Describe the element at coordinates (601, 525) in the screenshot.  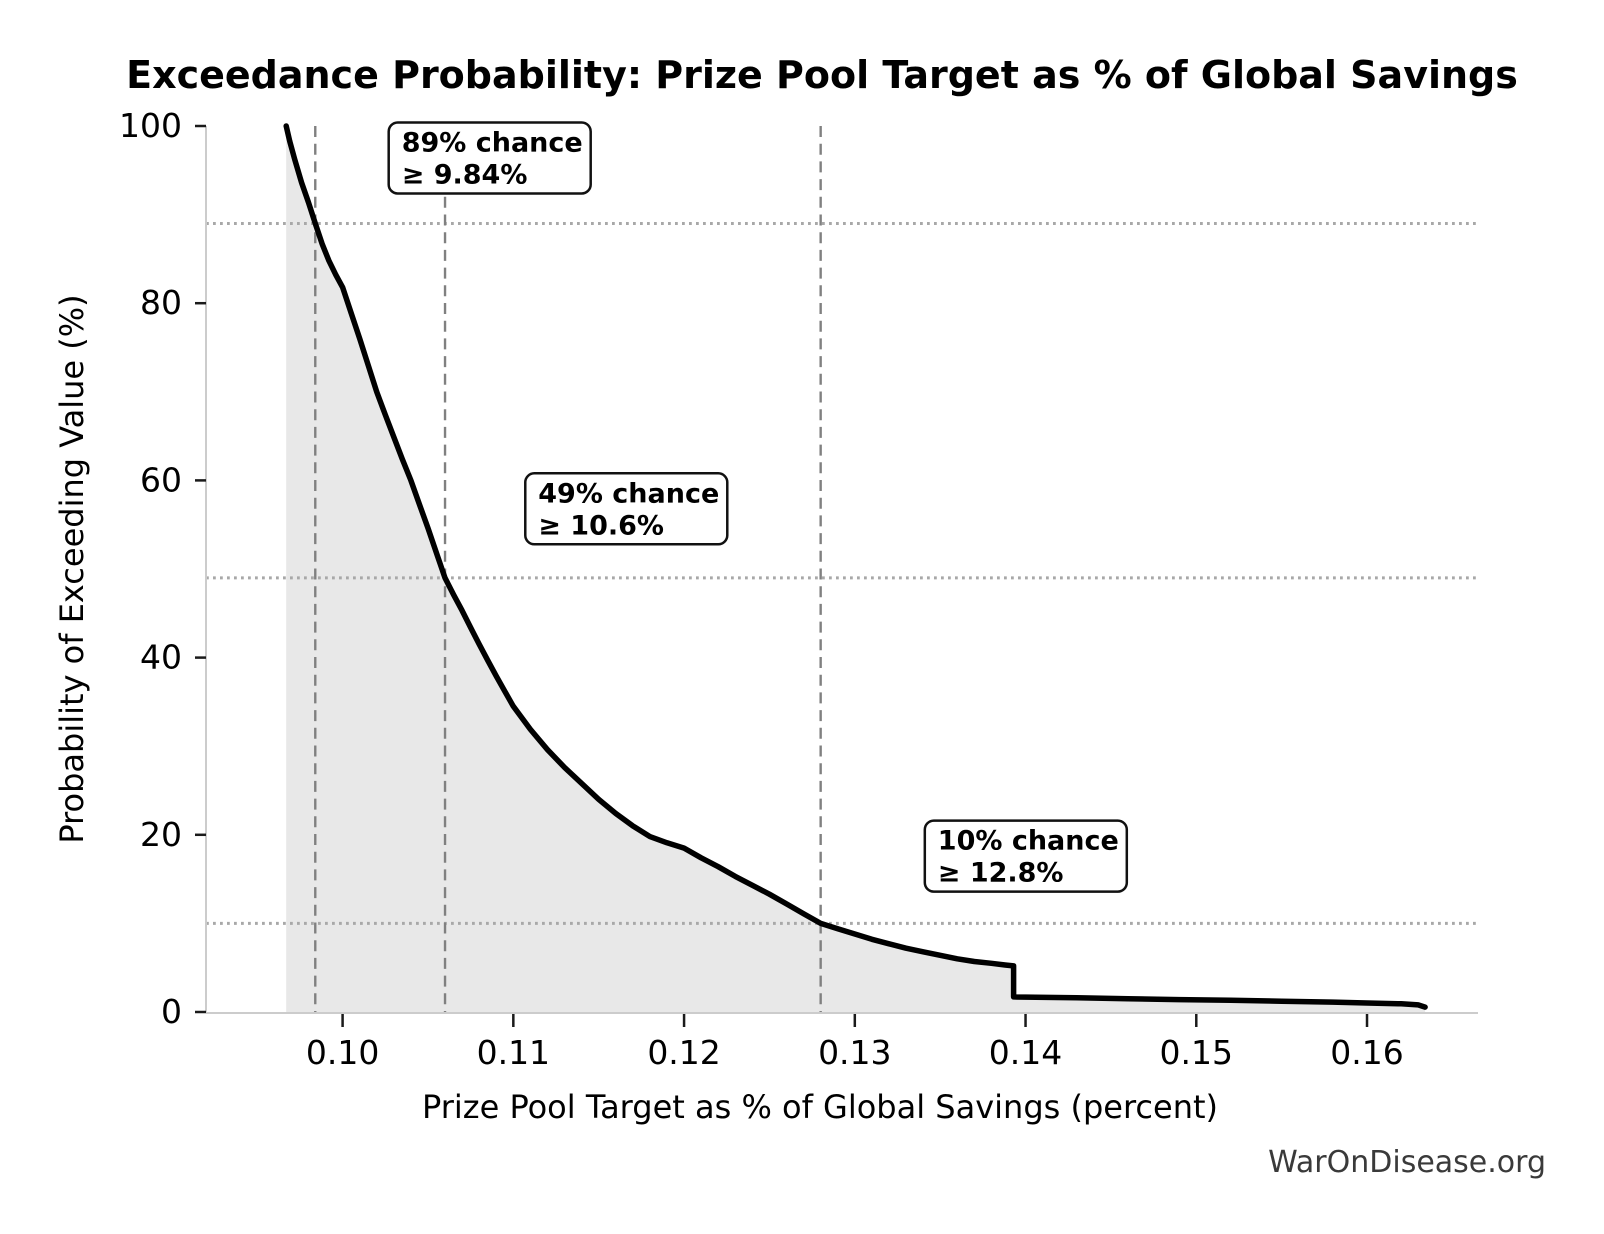
I see `annotation-text: ≥ 10.6%` at that location.